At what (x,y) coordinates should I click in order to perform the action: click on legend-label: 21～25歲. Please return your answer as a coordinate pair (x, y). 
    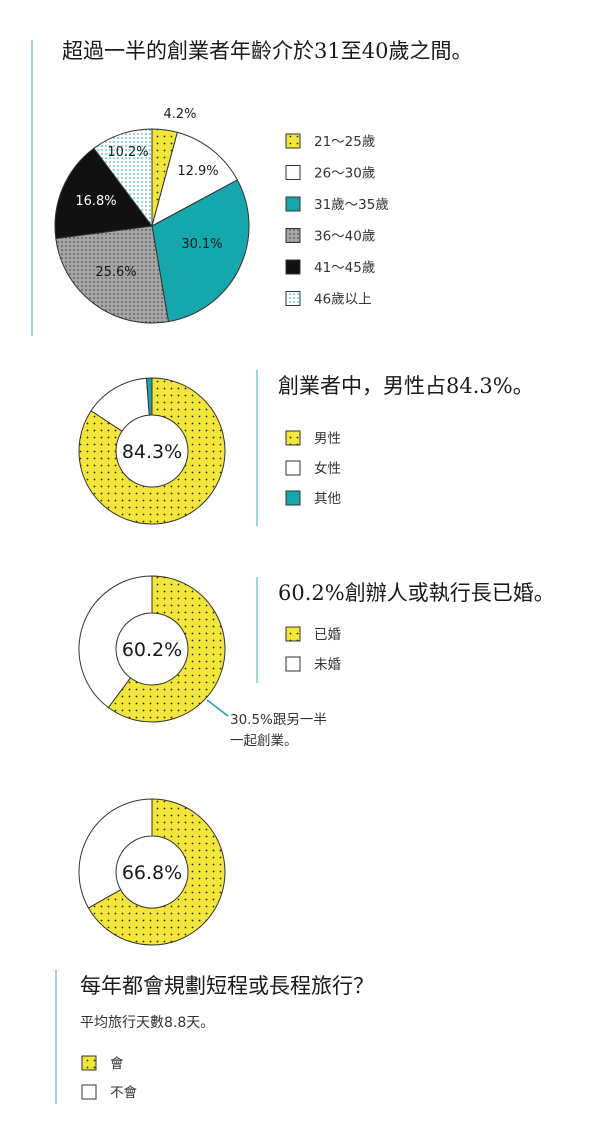
    Looking at the image, I should click on (344, 142).